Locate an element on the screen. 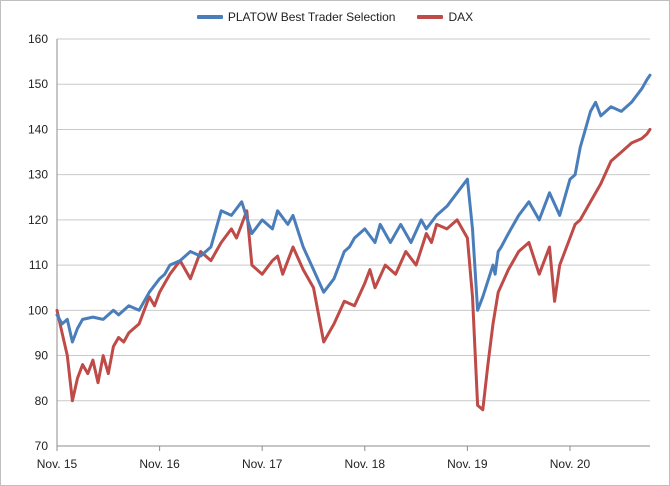 This screenshot has width=670, height=486. y-tick-label: 130 is located at coordinates (38, 175).